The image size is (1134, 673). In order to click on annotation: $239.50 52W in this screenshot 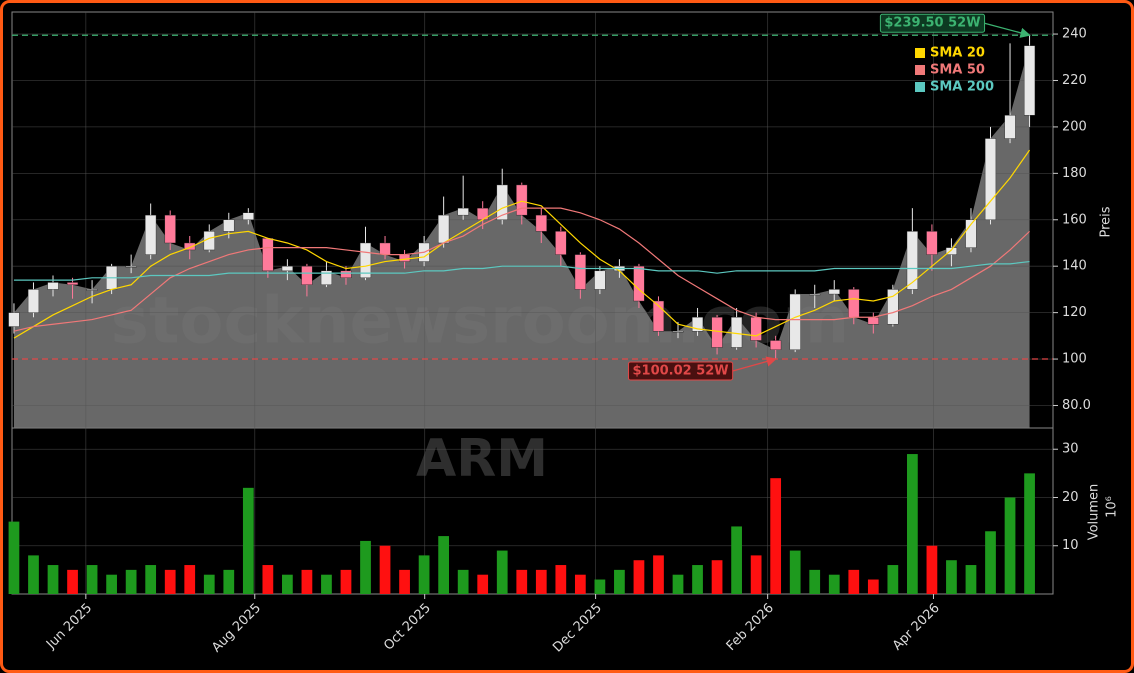, I will do `click(955, 25)`.